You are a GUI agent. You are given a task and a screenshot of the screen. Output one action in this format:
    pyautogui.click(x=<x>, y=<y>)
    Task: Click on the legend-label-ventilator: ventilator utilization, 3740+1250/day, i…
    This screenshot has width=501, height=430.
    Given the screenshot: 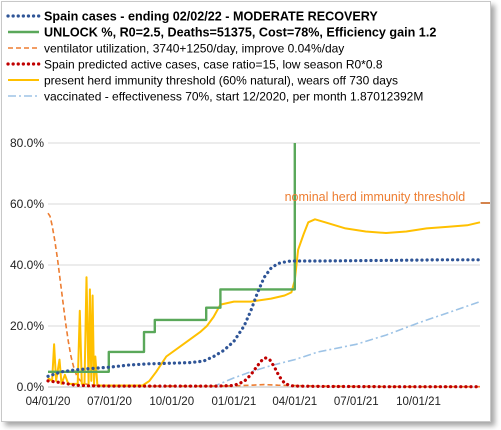 What is the action you would take?
    pyautogui.click(x=194, y=49)
    